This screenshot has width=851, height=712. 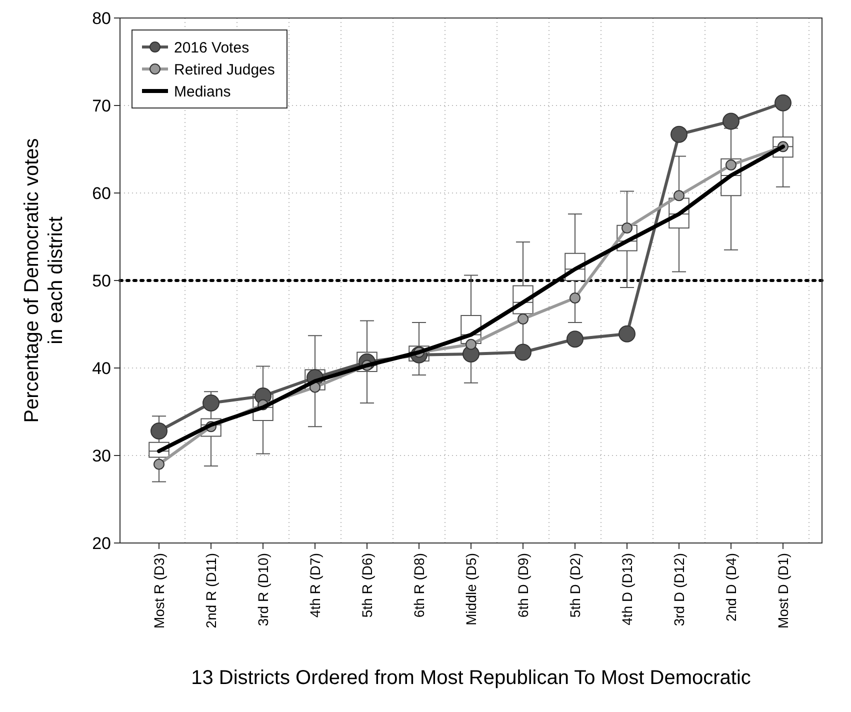 What do you see at coordinates (212, 47) in the screenshot?
I see `legend-label: 2016 Votes` at bounding box center [212, 47].